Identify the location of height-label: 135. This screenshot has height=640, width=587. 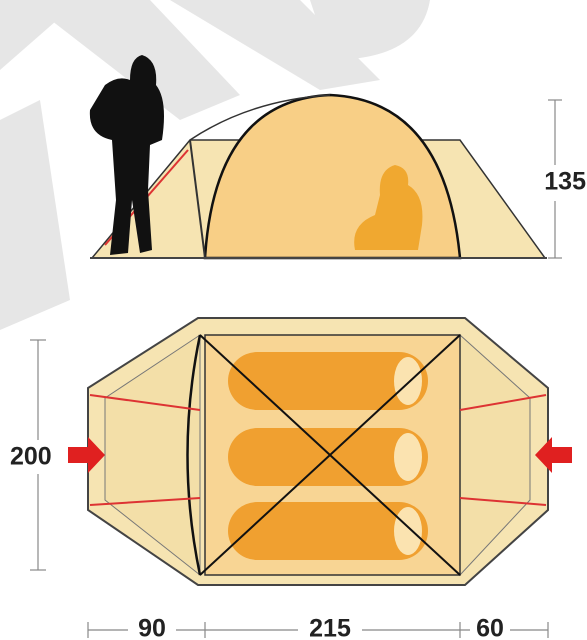
(565, 182).